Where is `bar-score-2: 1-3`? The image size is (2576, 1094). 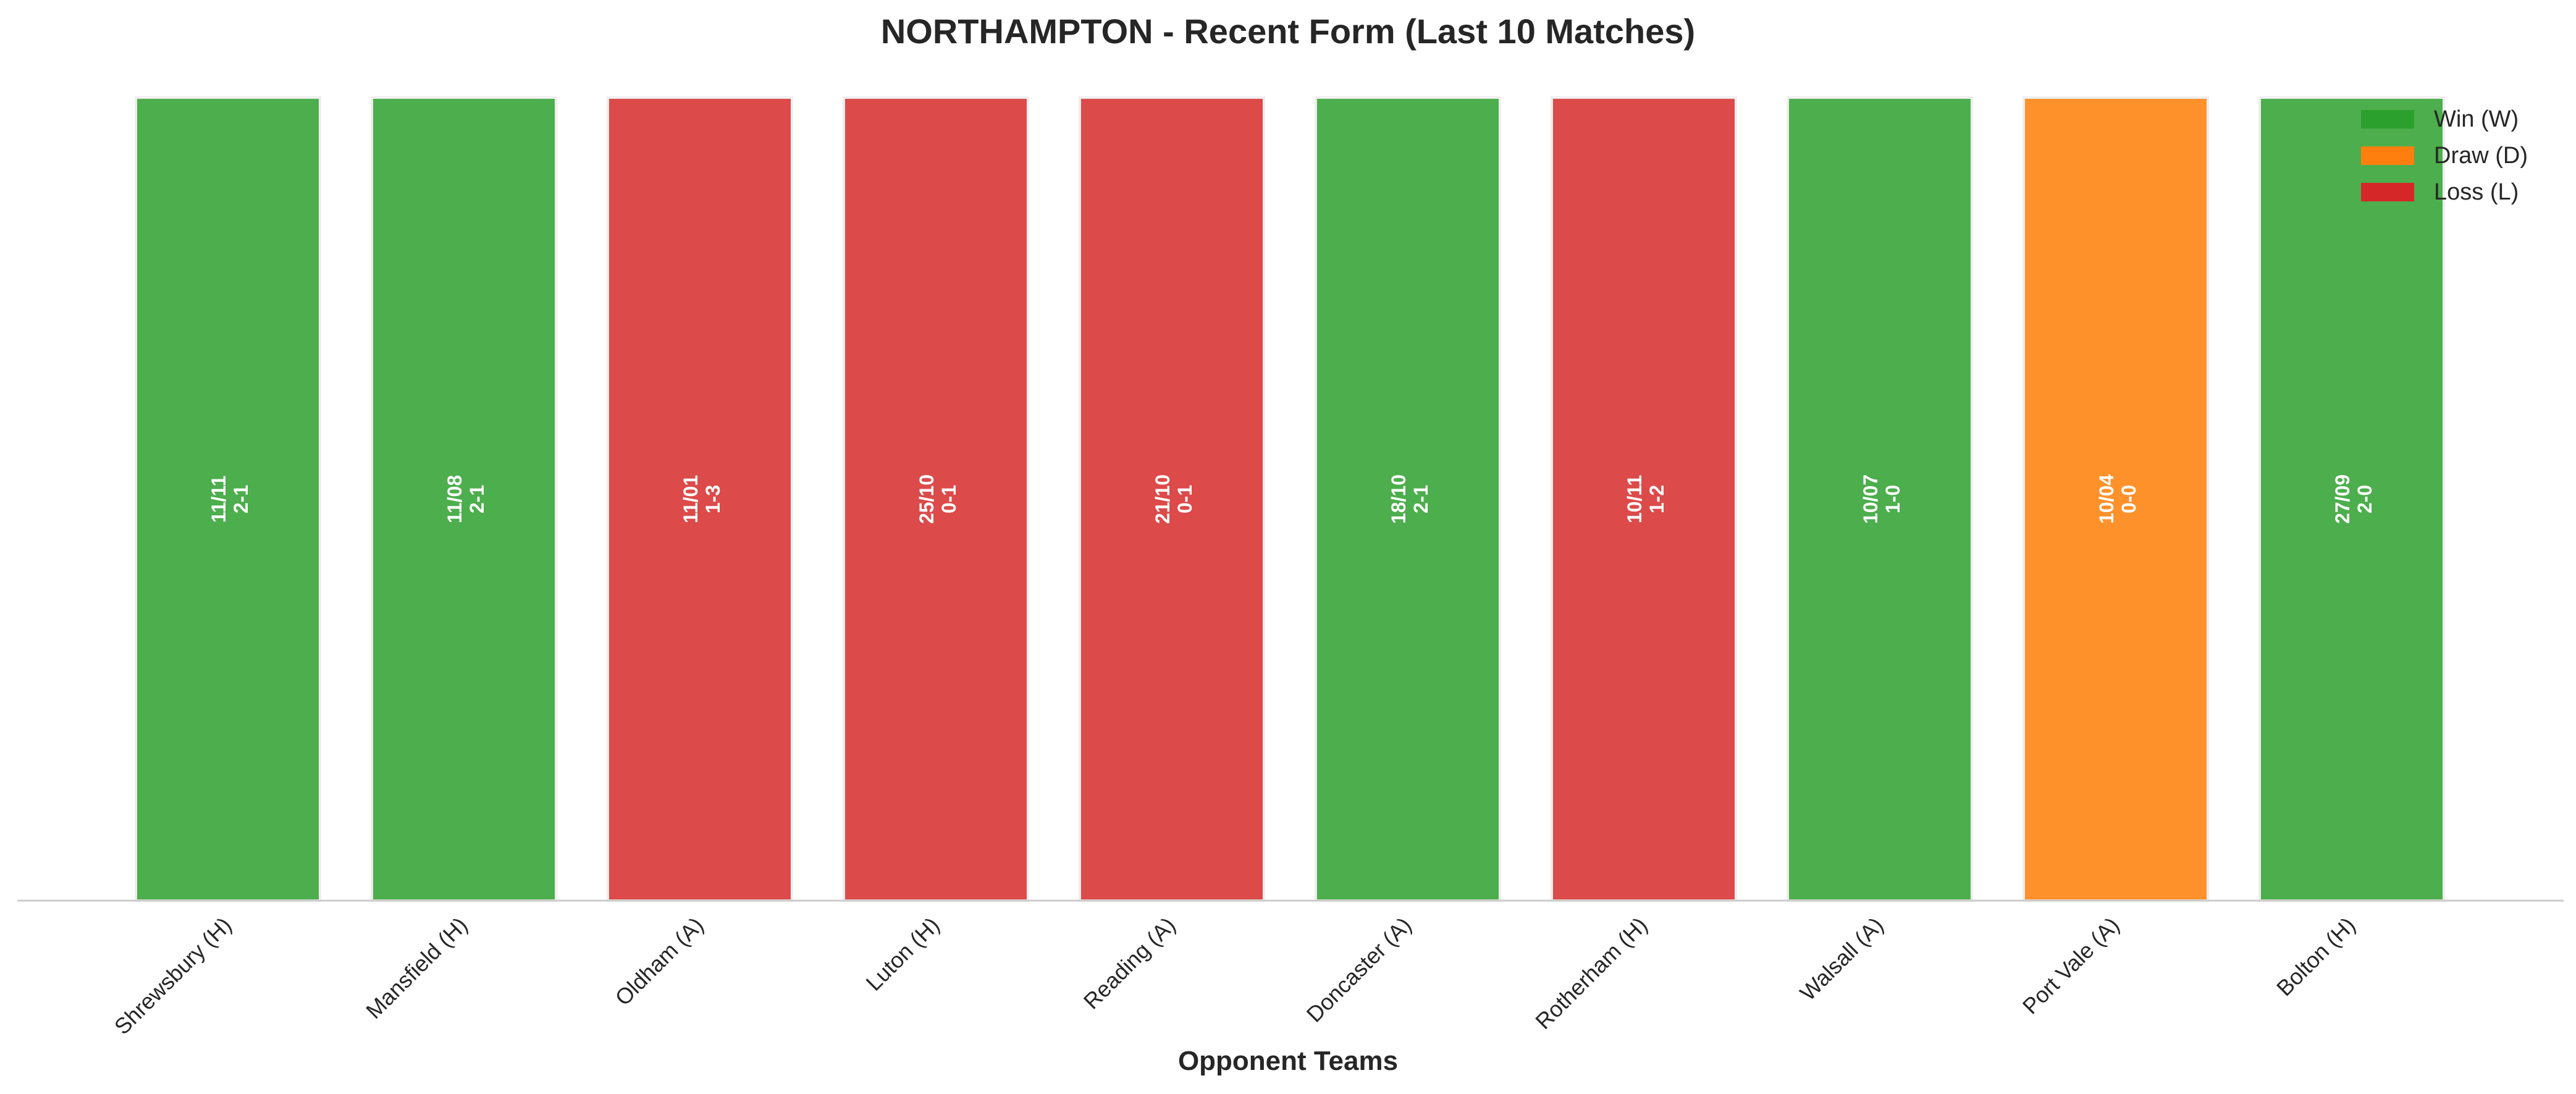 bar-score-2: 1-3 is located at coordinates (713, 499).